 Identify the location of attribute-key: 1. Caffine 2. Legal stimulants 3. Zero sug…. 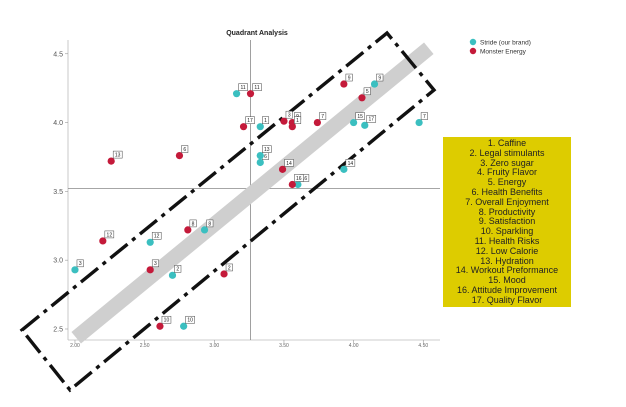
(507, 222).